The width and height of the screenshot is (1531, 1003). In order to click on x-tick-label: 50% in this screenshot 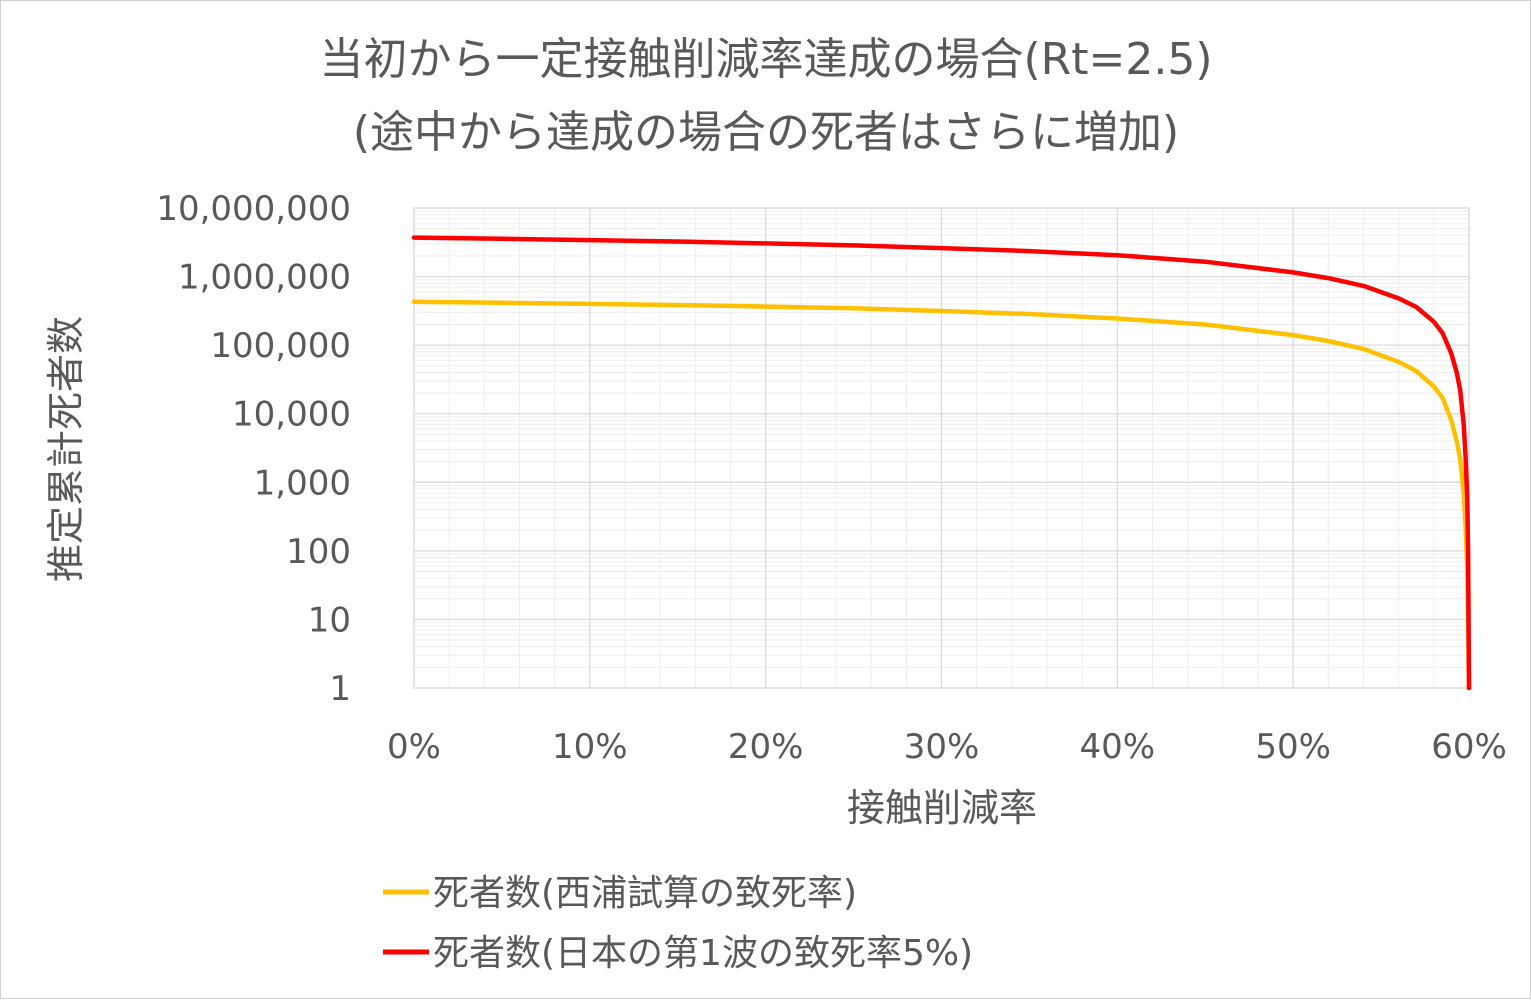, I will do `click(1293, 747)`.